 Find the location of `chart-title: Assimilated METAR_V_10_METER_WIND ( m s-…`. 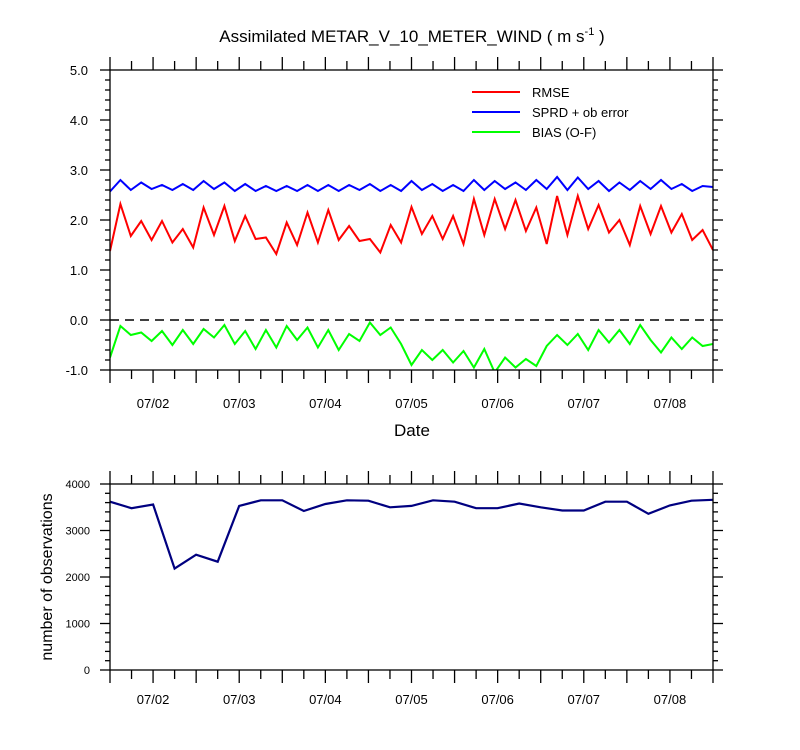

chart-title: Assimilated METAR_V_10_METER_WIND ( m s-… is located at coordinates (411, 36).